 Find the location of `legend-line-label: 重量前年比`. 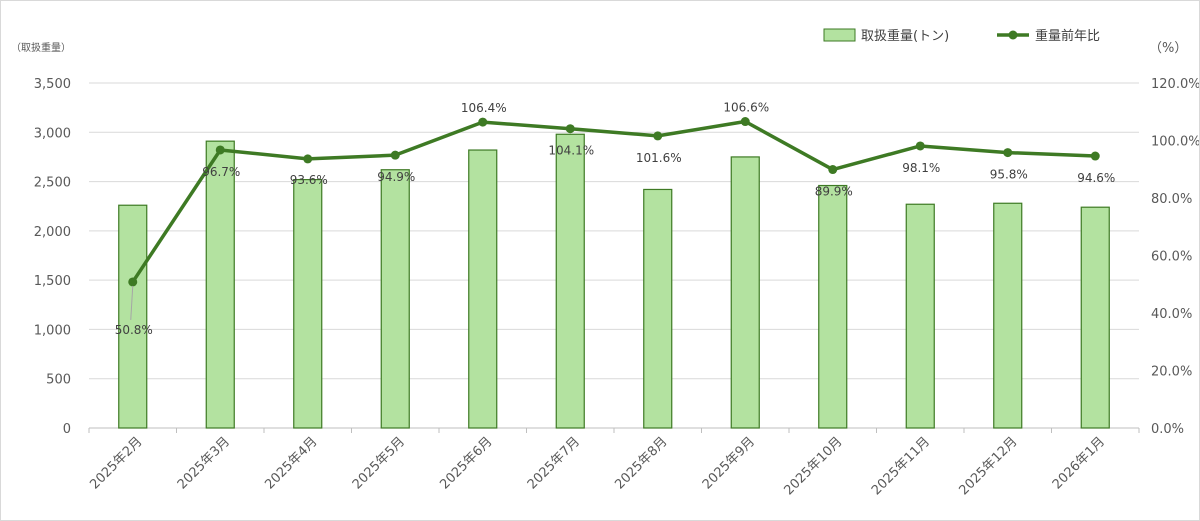

legend-line-label: 重量前年比 is located at coordinates (1067, 36).